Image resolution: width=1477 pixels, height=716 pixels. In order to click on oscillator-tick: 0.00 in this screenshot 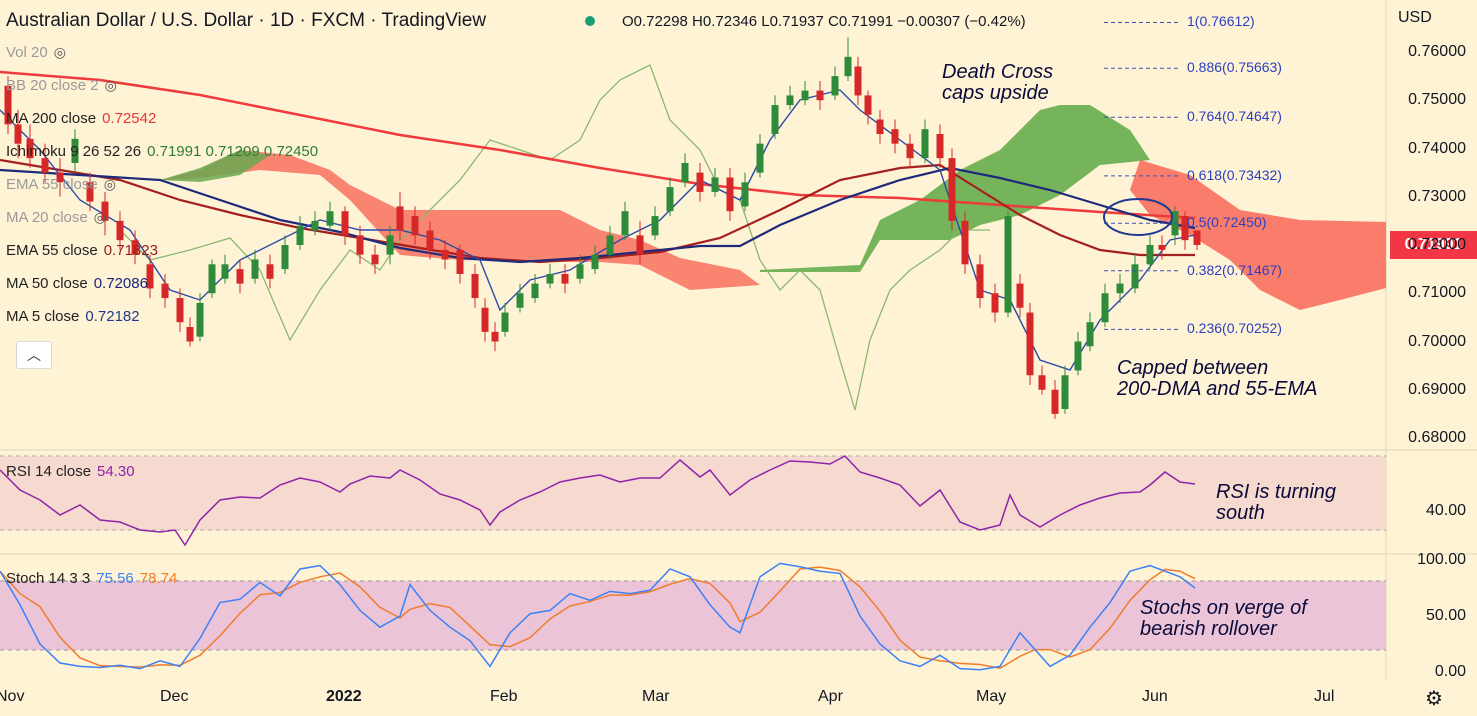, I will do `click(1450, 671)`.